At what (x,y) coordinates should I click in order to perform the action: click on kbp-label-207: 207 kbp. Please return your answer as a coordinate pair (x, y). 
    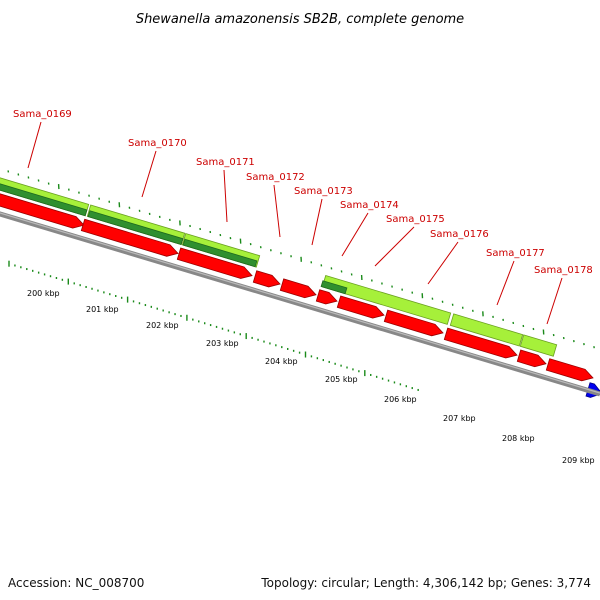
    Looking at the image, I should click on (459, 418).